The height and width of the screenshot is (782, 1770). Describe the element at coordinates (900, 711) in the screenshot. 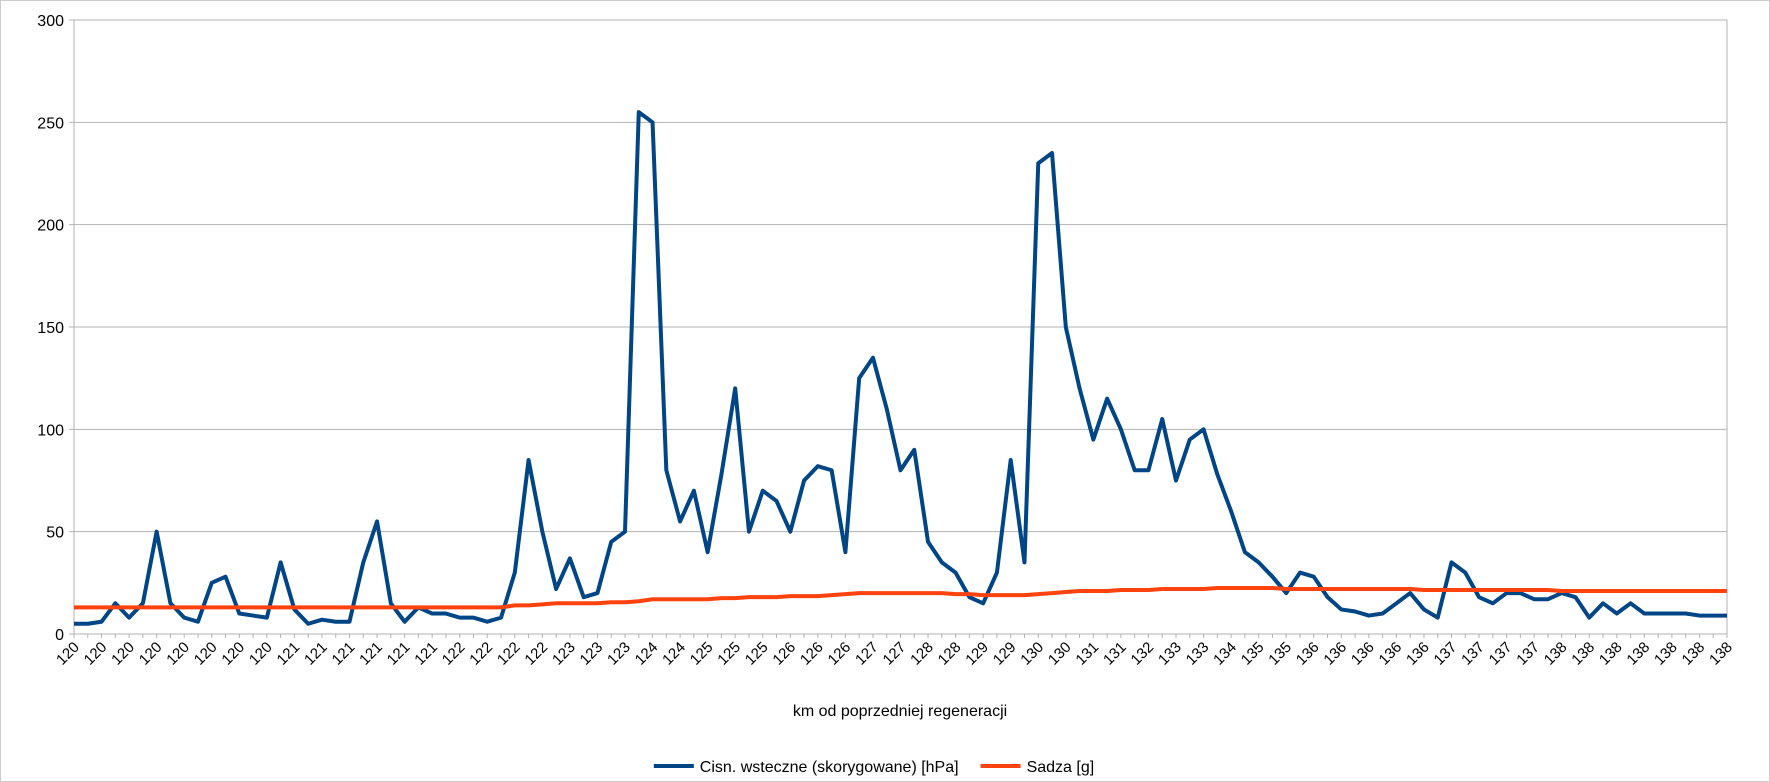

I see `x-axis-title: km od poprzedniej regeneracji` at that location.